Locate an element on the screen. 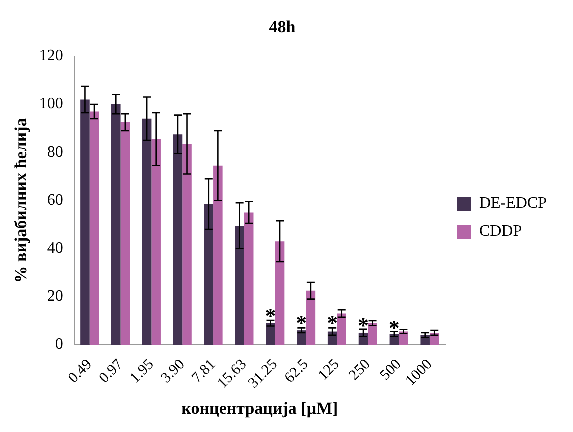 This screenshot has height=432, width=573. y-tick-label: 40 is located at coordinates (55, 249).